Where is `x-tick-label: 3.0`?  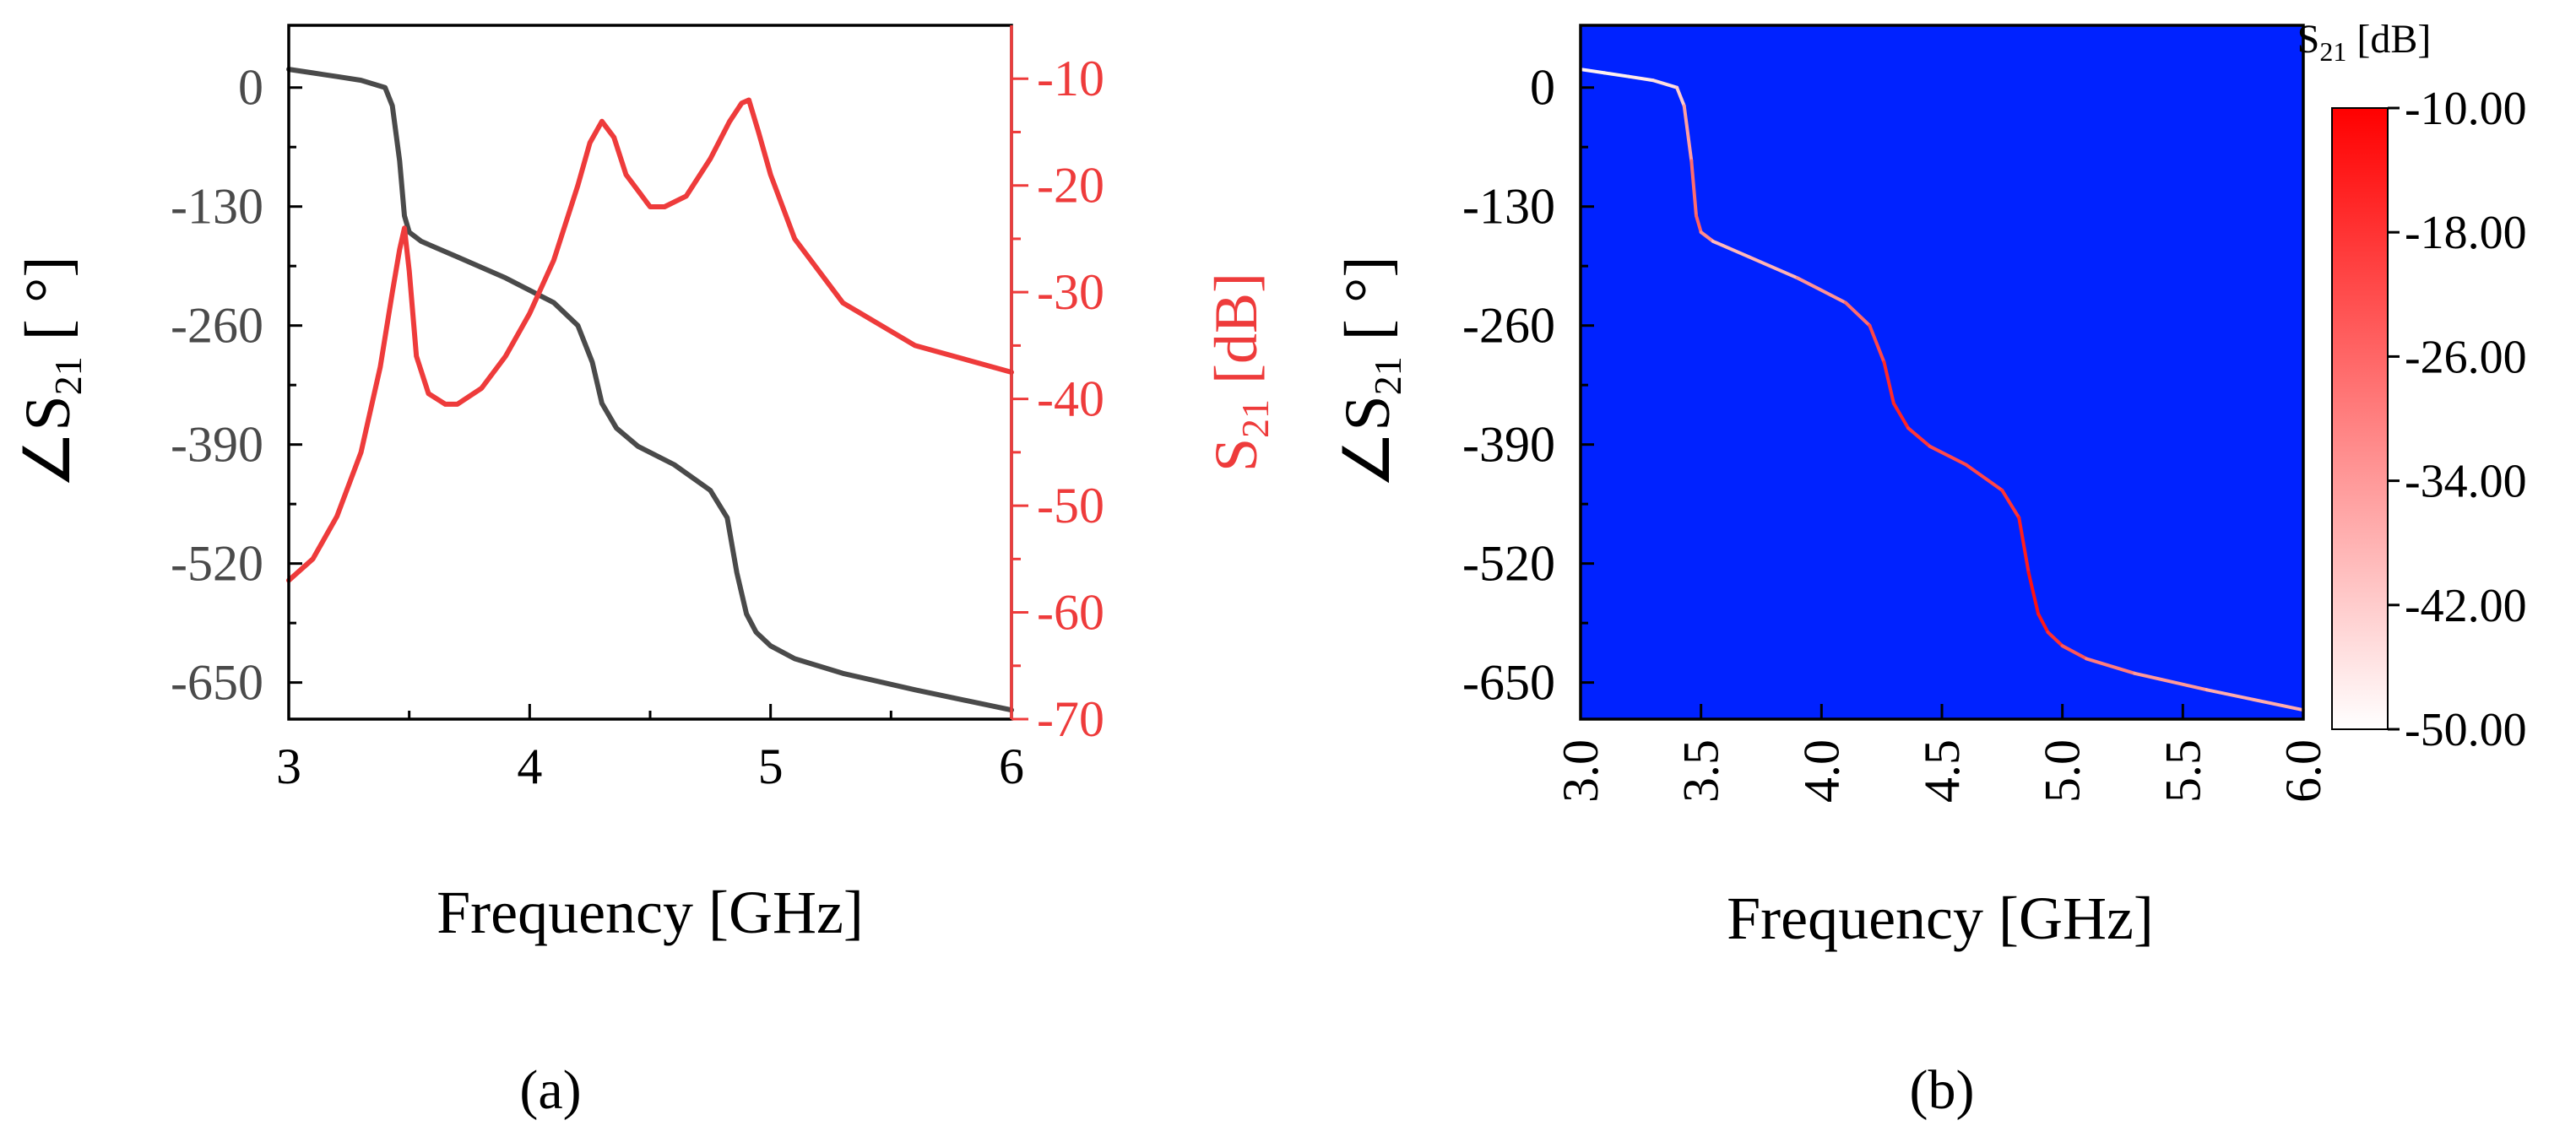
x-tick-label: 3.0 is located at coordinates (1580, 771).